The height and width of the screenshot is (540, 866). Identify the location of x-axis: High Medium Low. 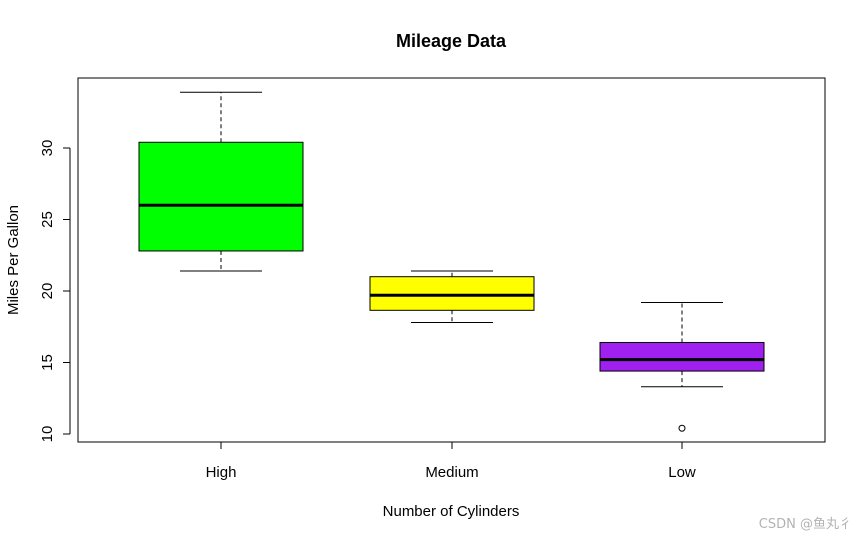
(451, 461).